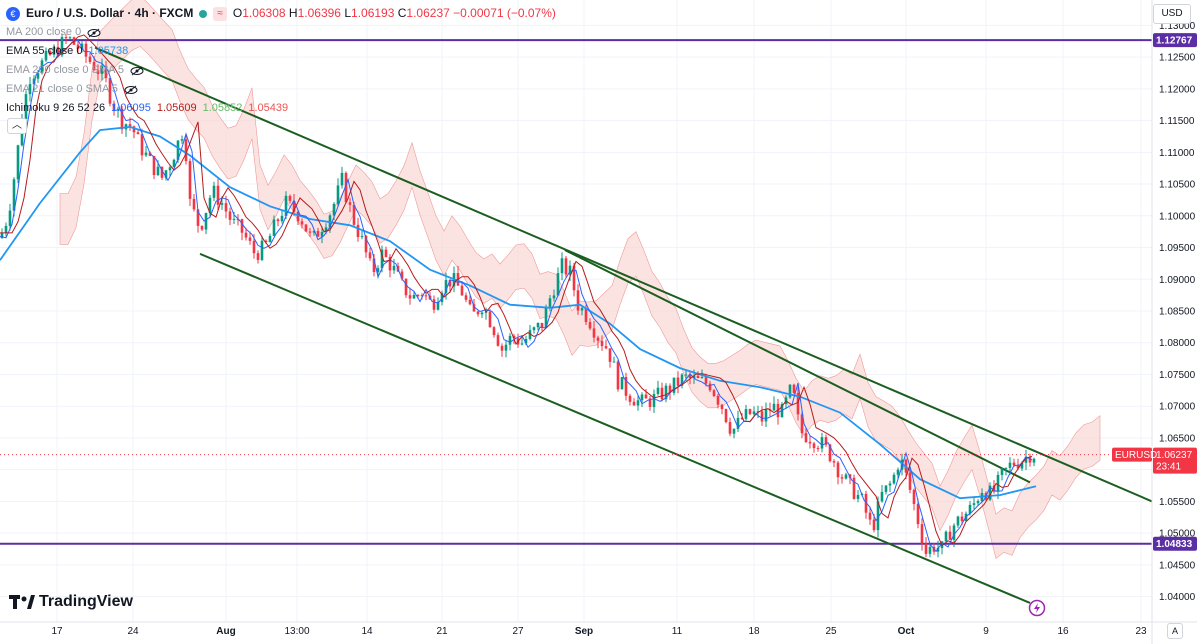  I want to click on y-tick-label: 1.06500, so click(1177, 438).